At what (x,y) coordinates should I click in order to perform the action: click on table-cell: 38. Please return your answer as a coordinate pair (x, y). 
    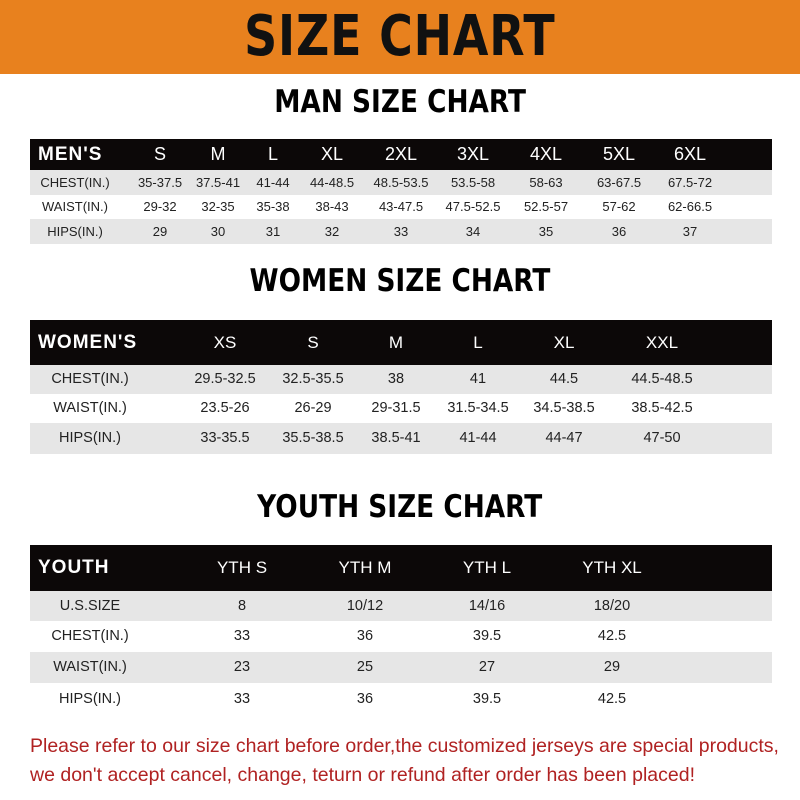
    Looking at the image, I should click on (396, 379).